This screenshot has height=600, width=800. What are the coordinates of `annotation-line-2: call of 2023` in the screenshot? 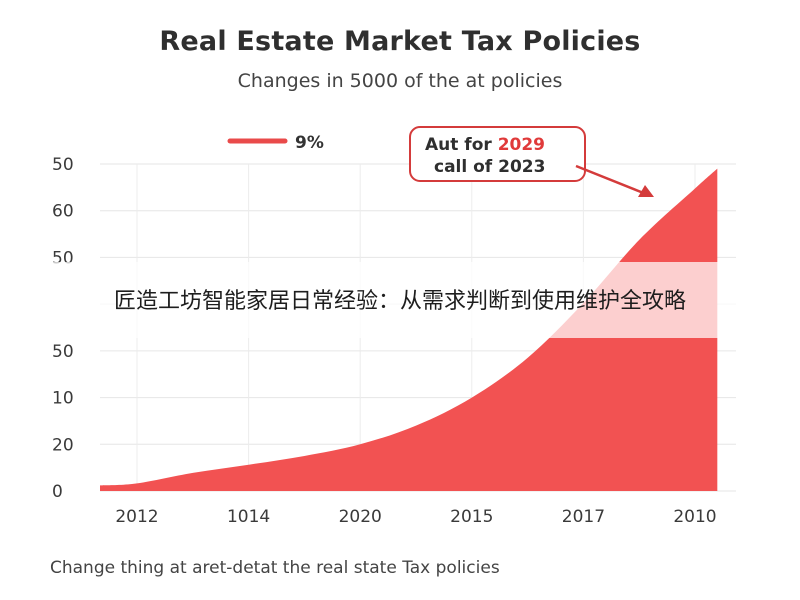 It's located at (489, 167).